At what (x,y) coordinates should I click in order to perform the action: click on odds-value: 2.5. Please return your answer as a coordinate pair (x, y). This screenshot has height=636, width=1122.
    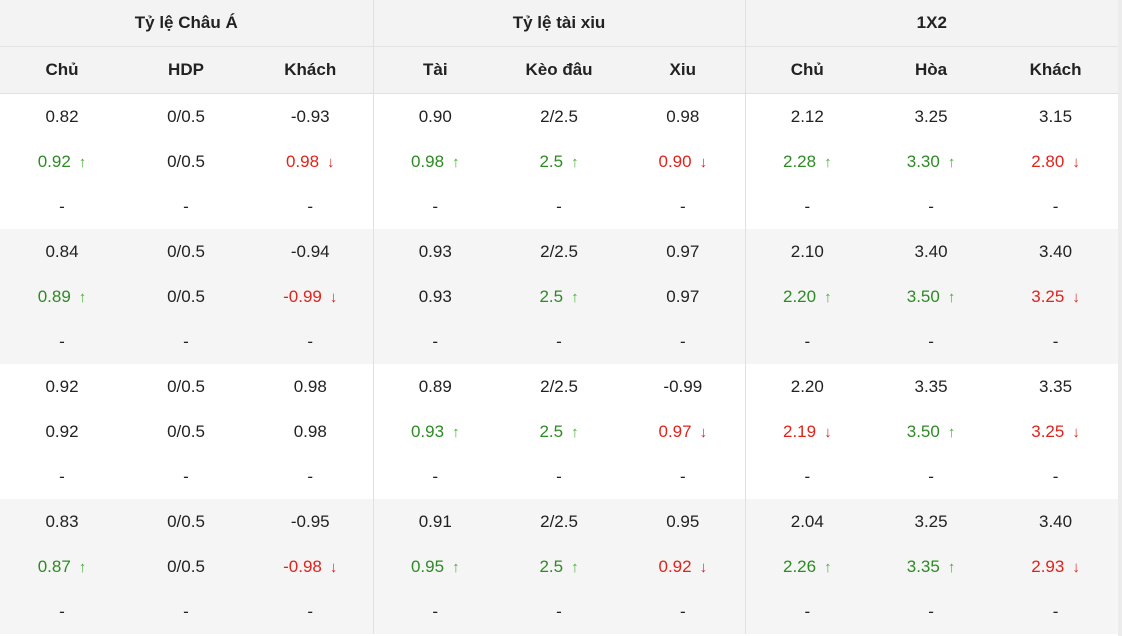
    Looking at the image, I should click on (551, 431).